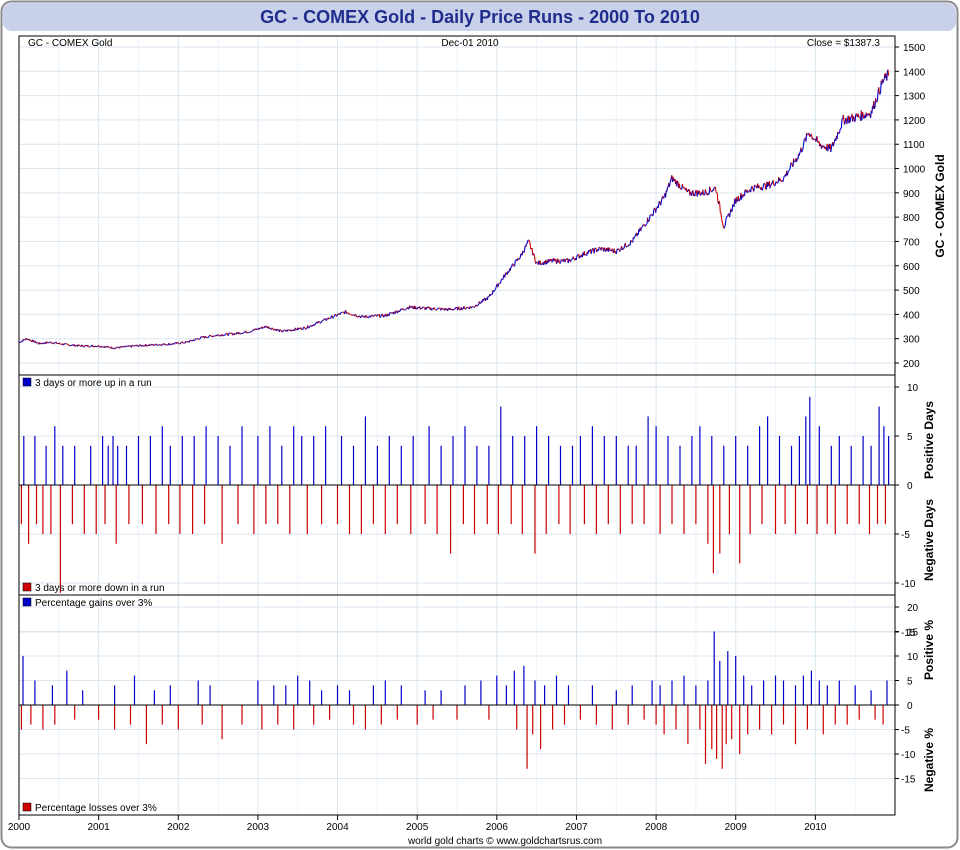 This screenshot has height=850, width=960. What do you see at coordinates (497, 827) in the screenshot?
I see `x-tick-label: 2006` at bounding box center [497, 827].